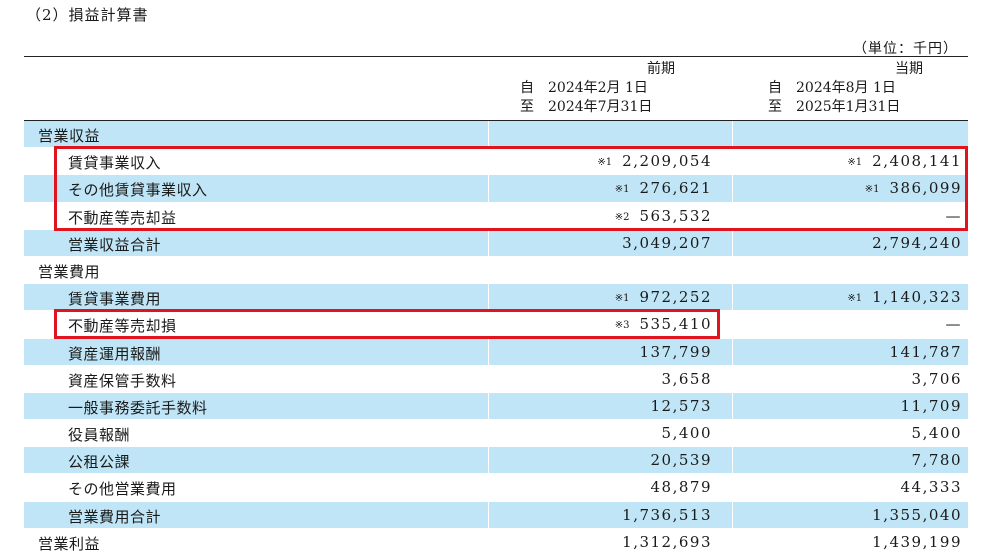  I want to click on current-amount: 11,709, so click(931, 405).